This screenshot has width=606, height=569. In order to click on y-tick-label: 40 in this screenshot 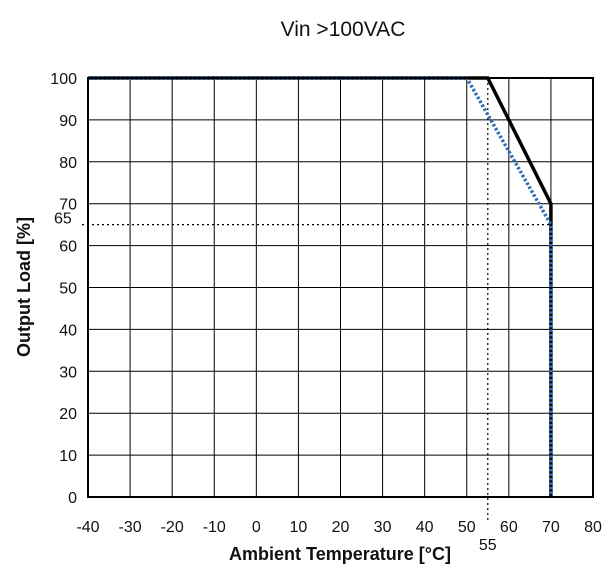, I will do `click(68, 330)`.